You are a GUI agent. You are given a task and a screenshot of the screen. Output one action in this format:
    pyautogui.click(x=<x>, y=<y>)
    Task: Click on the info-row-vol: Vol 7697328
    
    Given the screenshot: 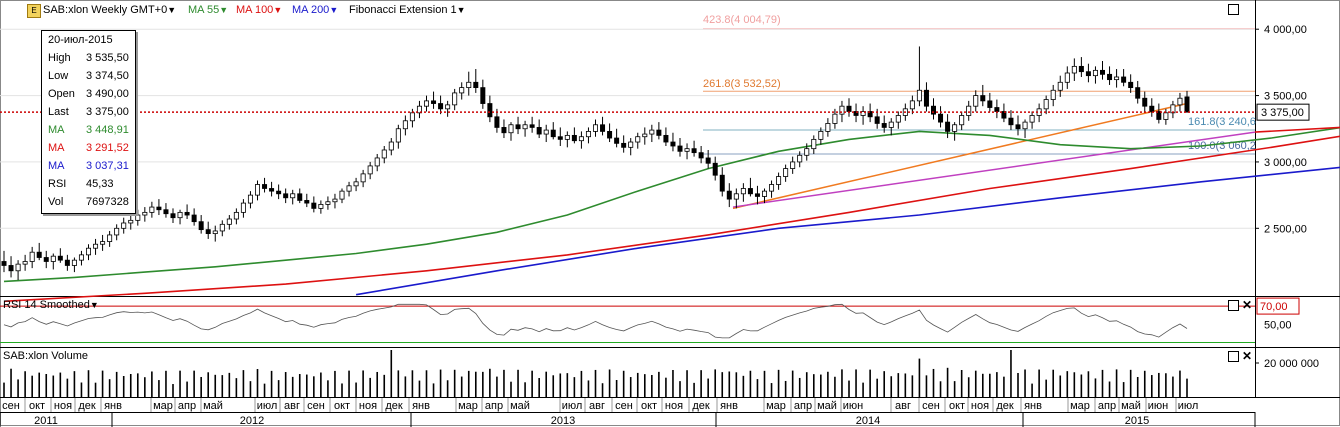 What is the action you would take?
    pyautogui.click(x=92, y=204)
    